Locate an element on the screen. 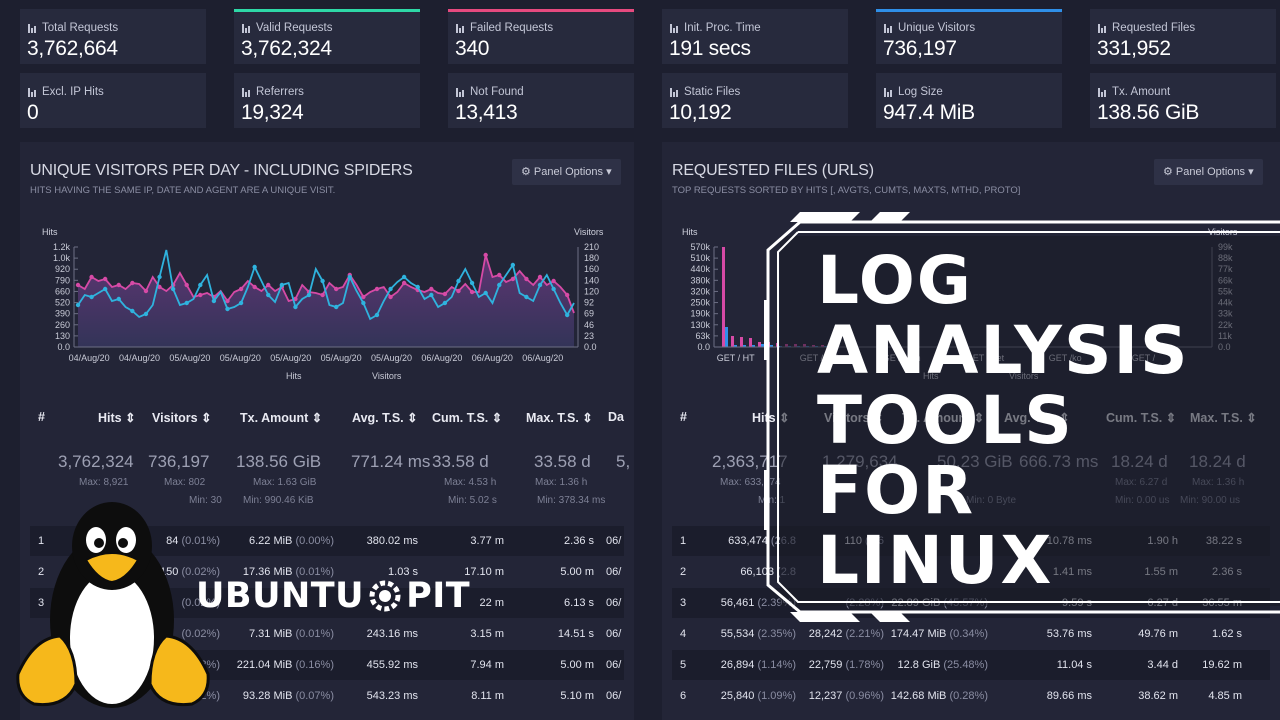 The height and width of the screenshot is (720, 1280). column-header: Da is located at coordinates (616, 417).